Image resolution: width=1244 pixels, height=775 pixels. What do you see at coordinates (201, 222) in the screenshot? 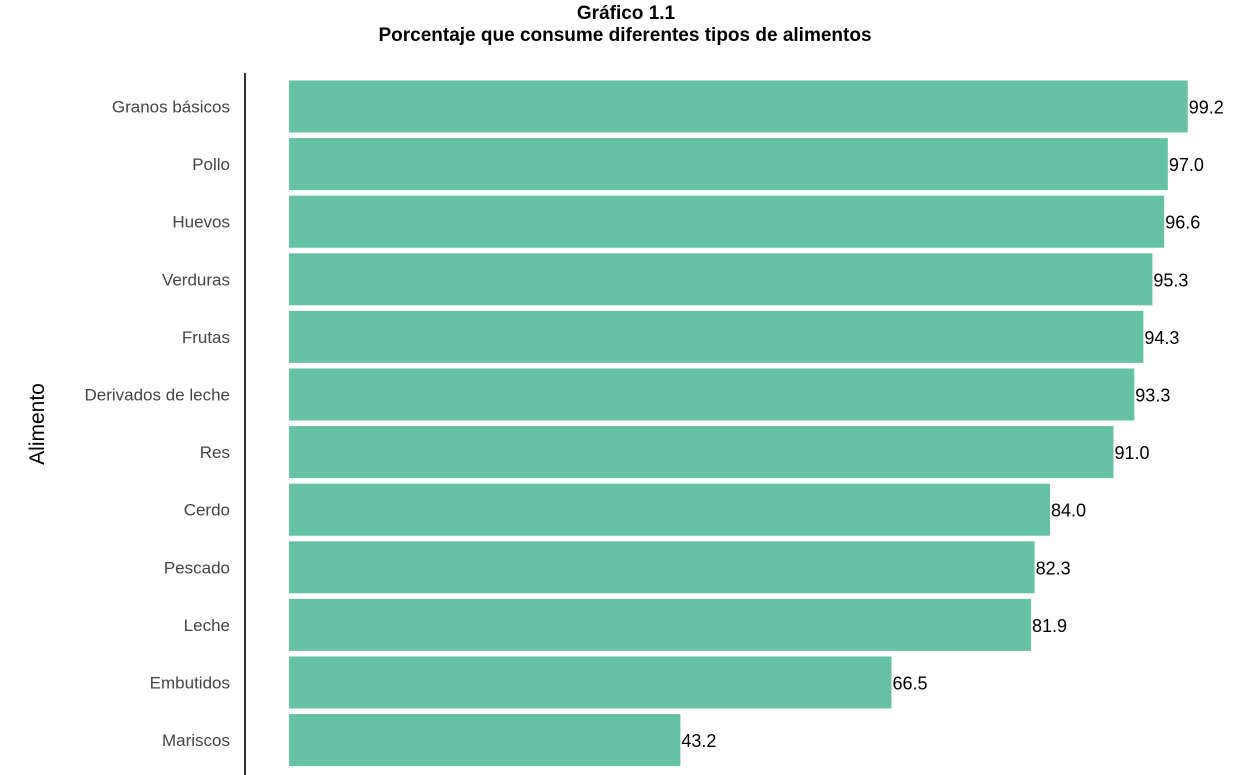
I see `category-label-huevos: Huevos` at bounding box center [201, 222].